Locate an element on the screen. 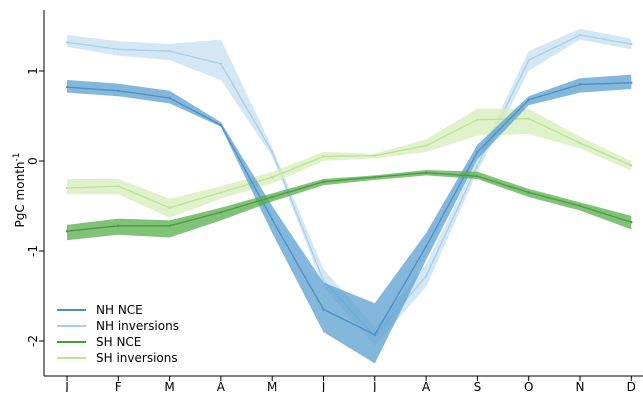 The image size is (643, 396). y-tick-label: -2 is located at coordinates (33, 341).